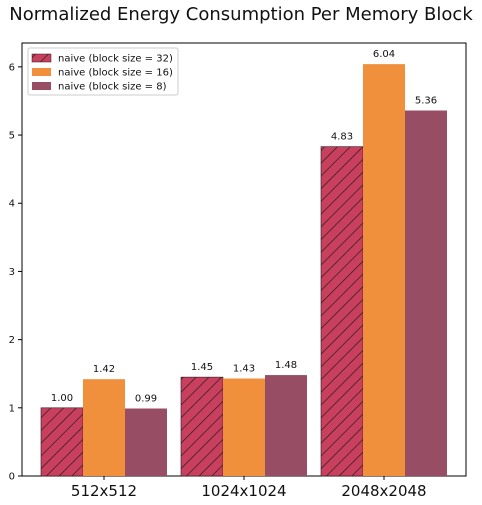 This screenshot has height=505, width=482. I want to click on y-tick-label: 2, so click(12, 340).